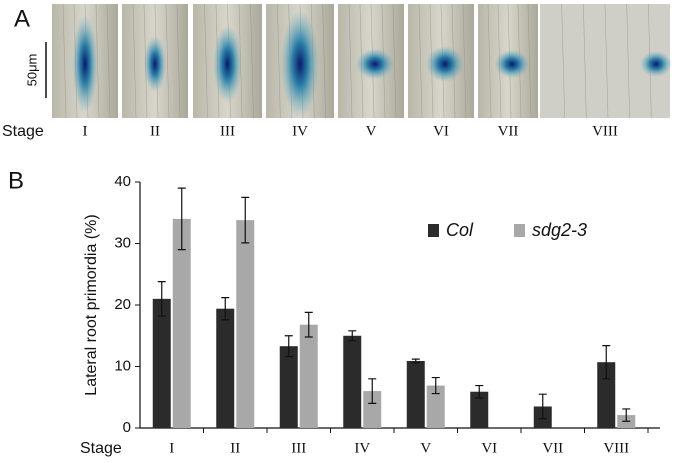 The width and height of the screenshot is (675, 463). Describe the element at coordinates (122, 181) in the screenshot. I see `y-tick-label: 40` at that location.